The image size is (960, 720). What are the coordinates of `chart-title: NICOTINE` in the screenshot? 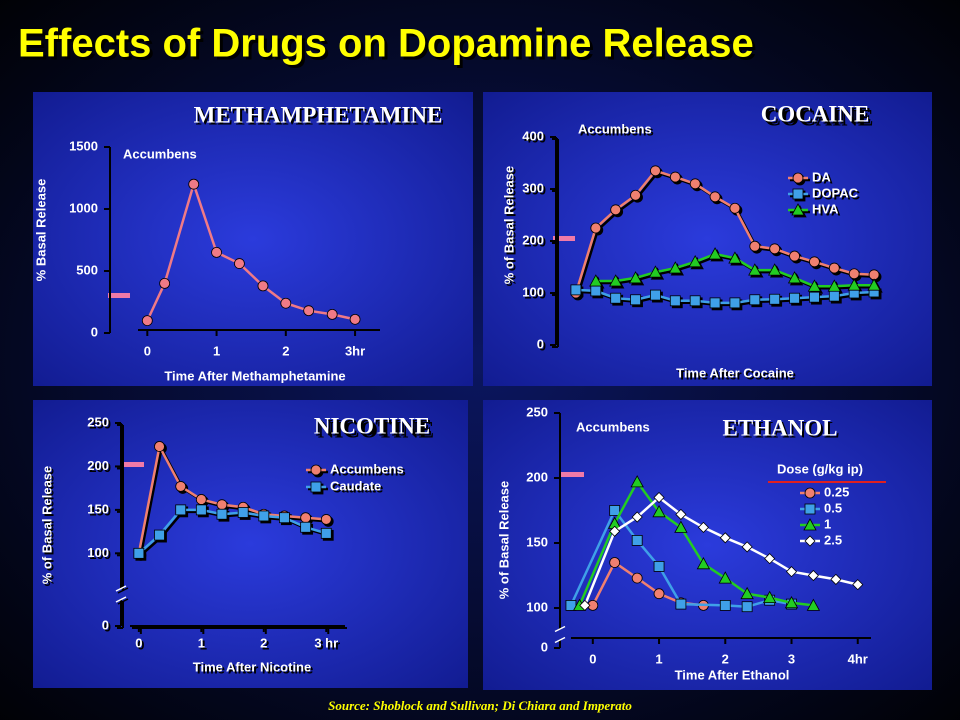 It's located at (372, 425).